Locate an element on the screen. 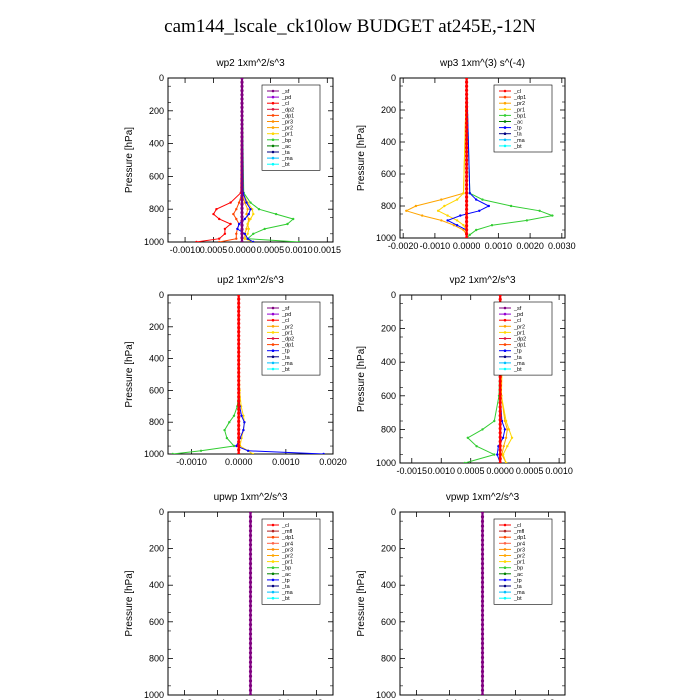 The width and height of the screenshot is (700, 700). panel-title: vp2 1xm^2/s^3 is located at coordinates (482, 280).